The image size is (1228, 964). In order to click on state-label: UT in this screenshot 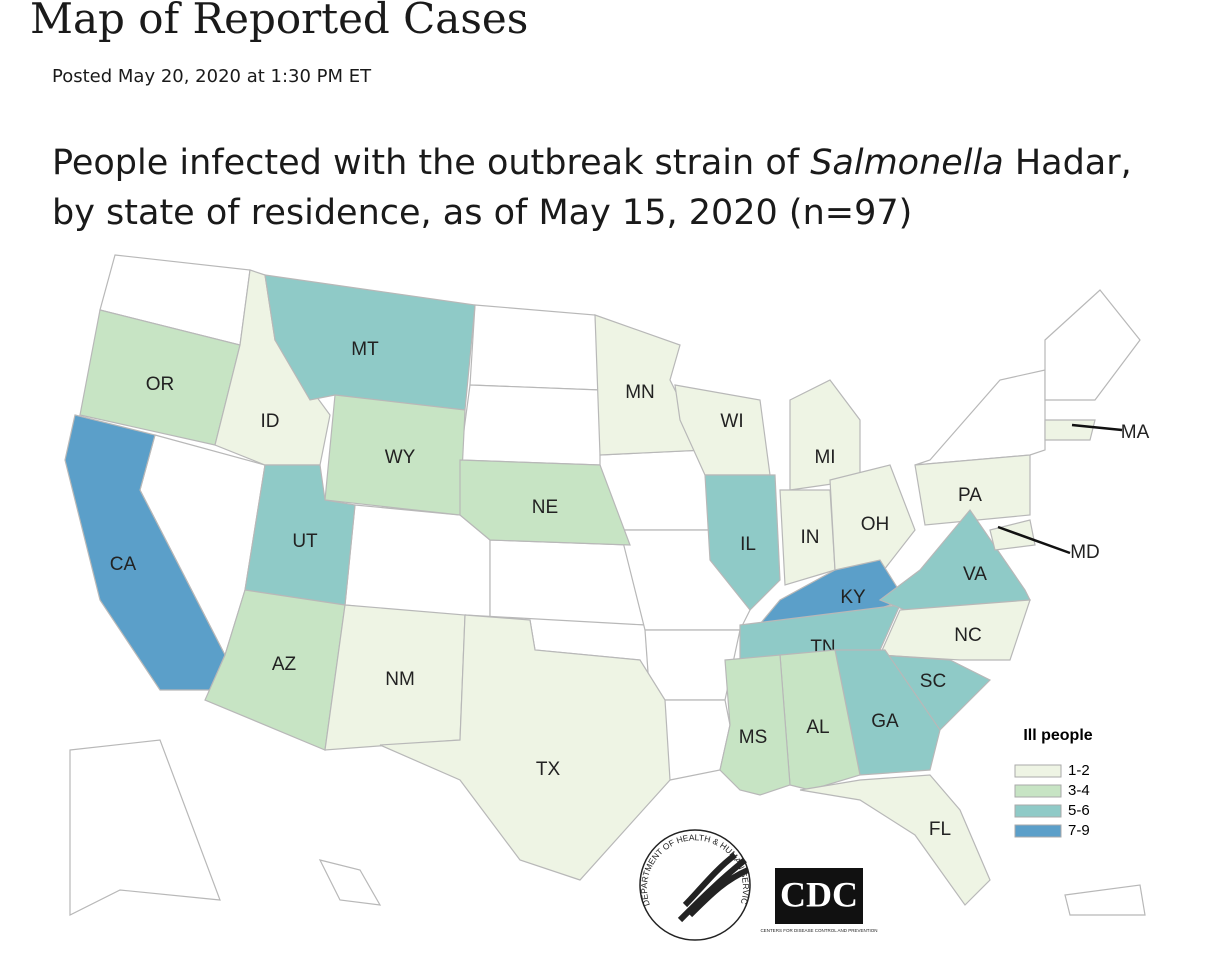, I will do `click(305, 541)`.